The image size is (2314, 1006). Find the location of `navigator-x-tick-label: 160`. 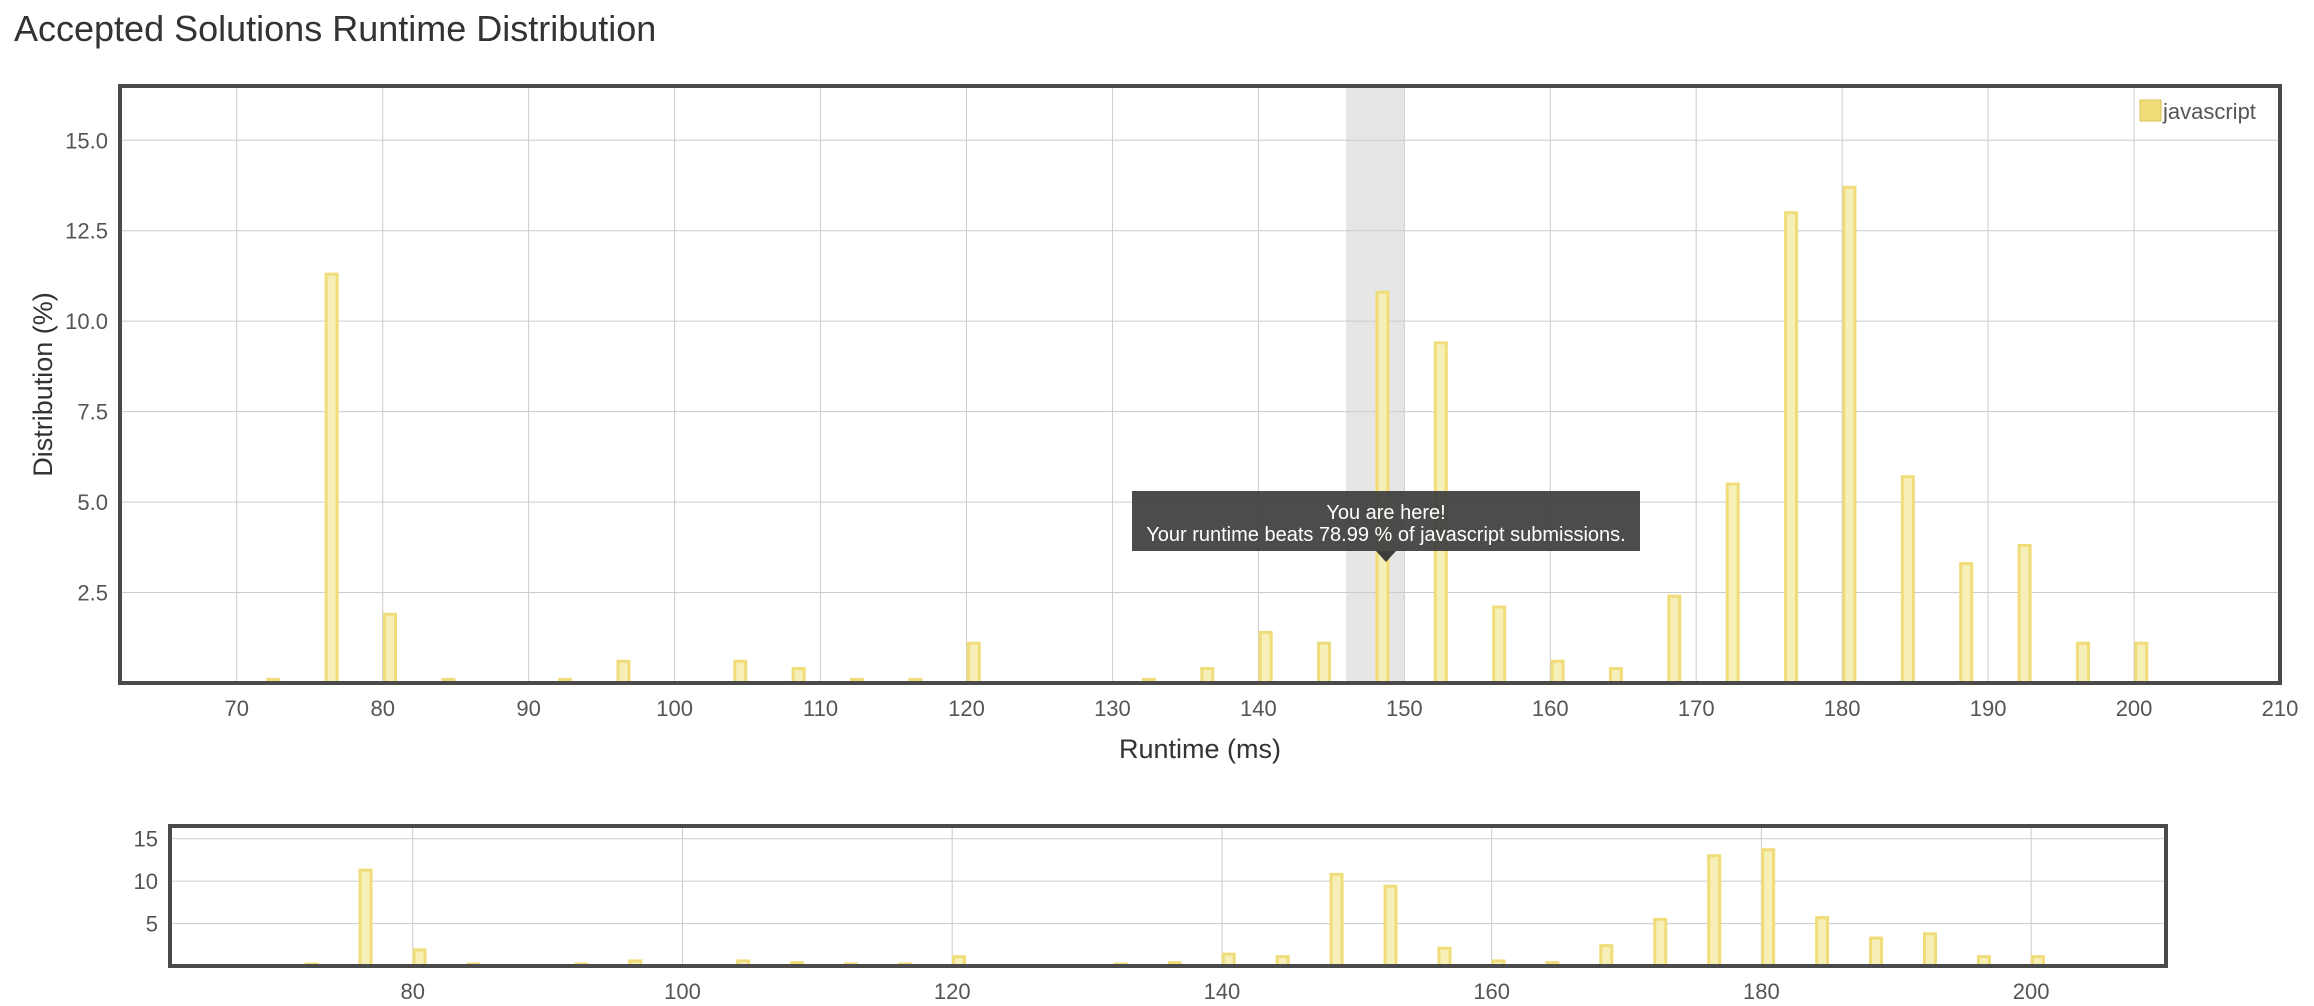

navigator-x-tick-label: 160 is located at coordinates (1491, 991).